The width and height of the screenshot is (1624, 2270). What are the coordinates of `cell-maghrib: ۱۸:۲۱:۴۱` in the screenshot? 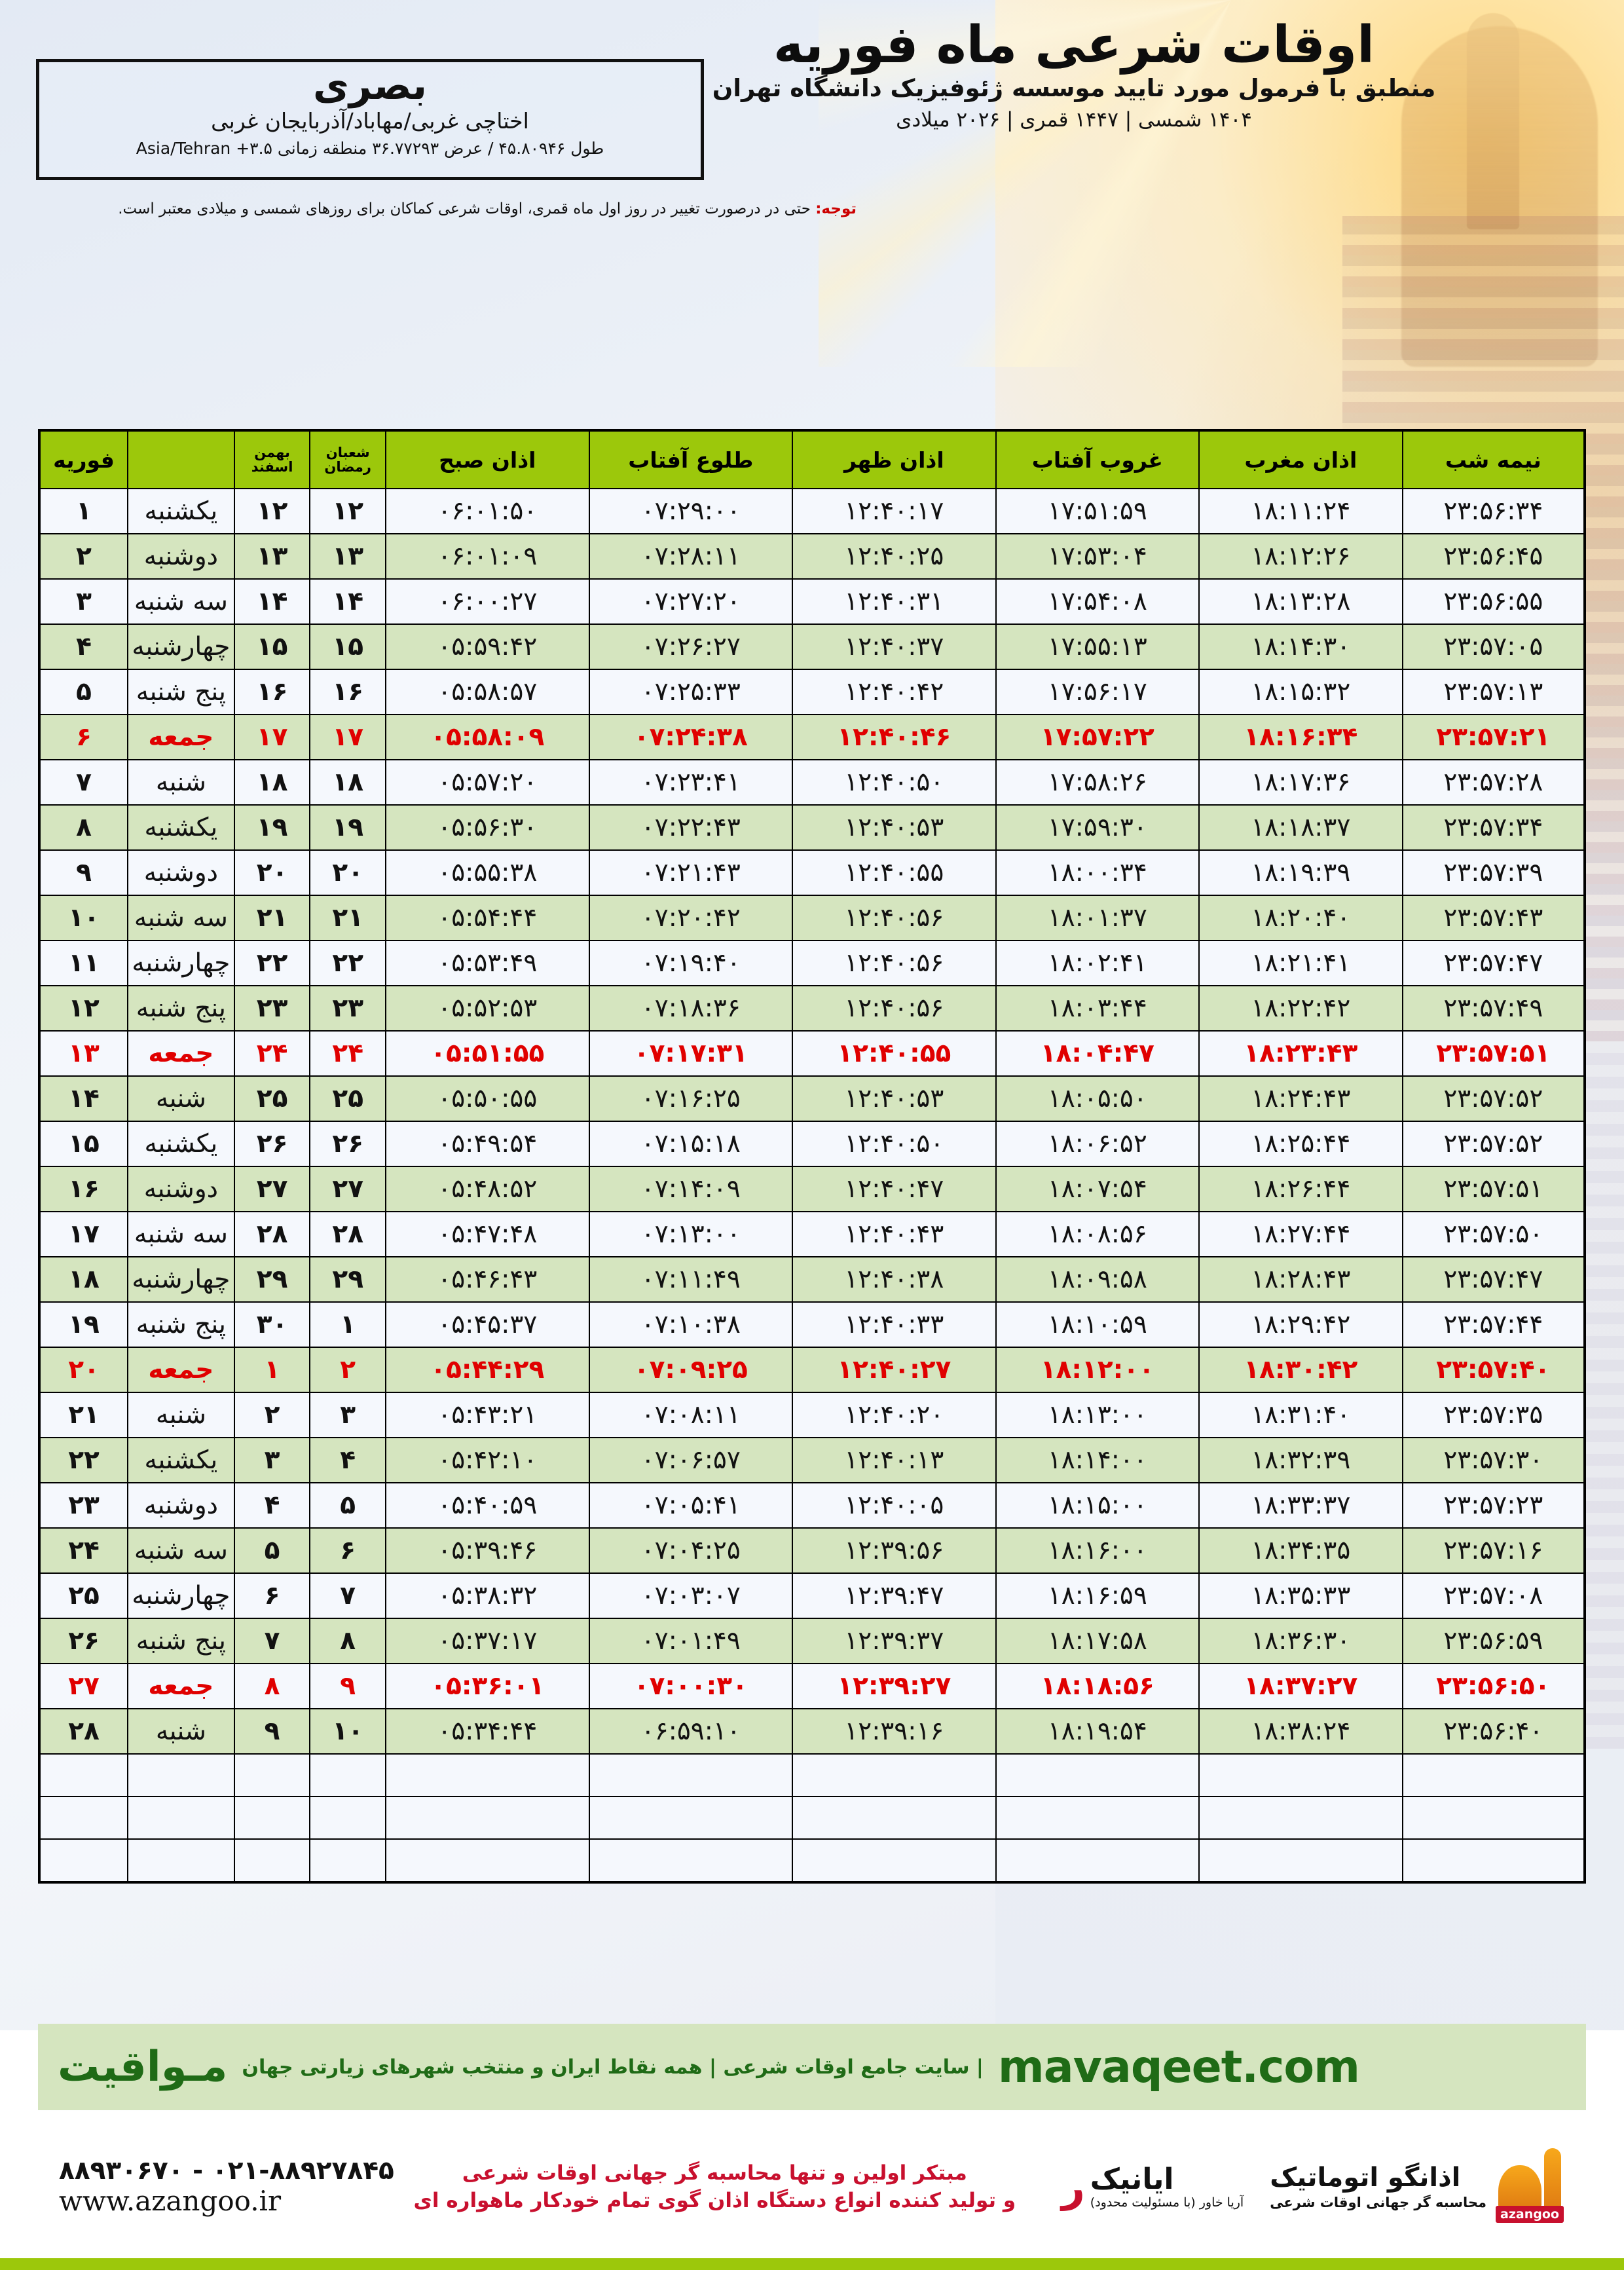 It's located at (1300, 963).